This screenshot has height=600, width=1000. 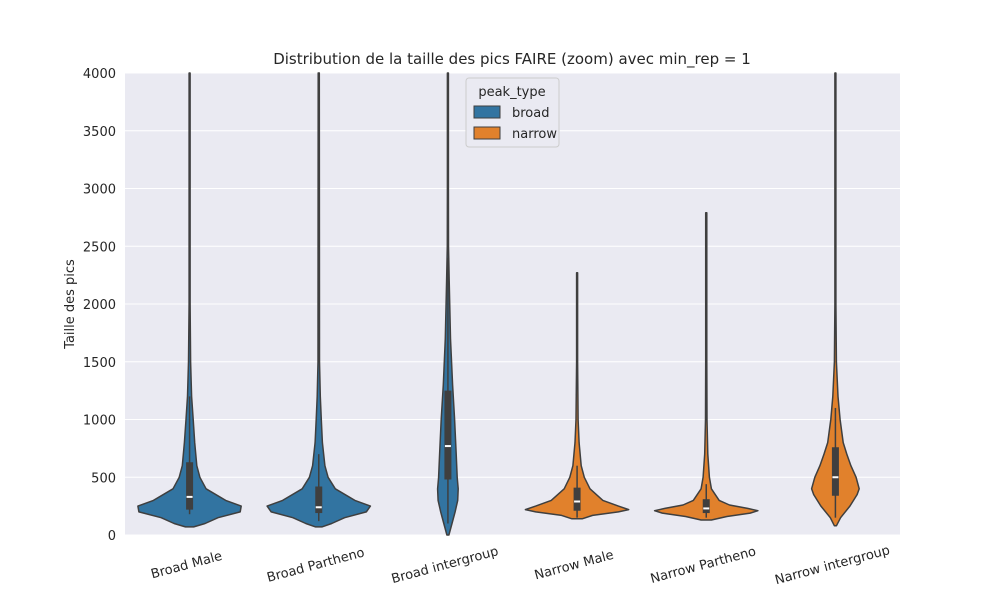 I want to click on y-axis-label: Taille des pics, so click(x=70, y=304).